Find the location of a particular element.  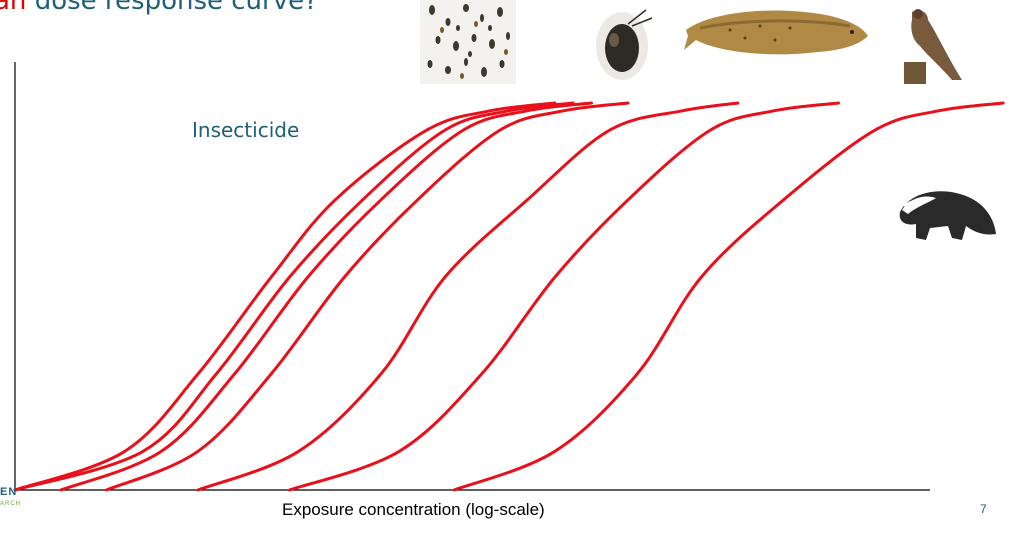

badger-icon is located at coordinates (947, 215).